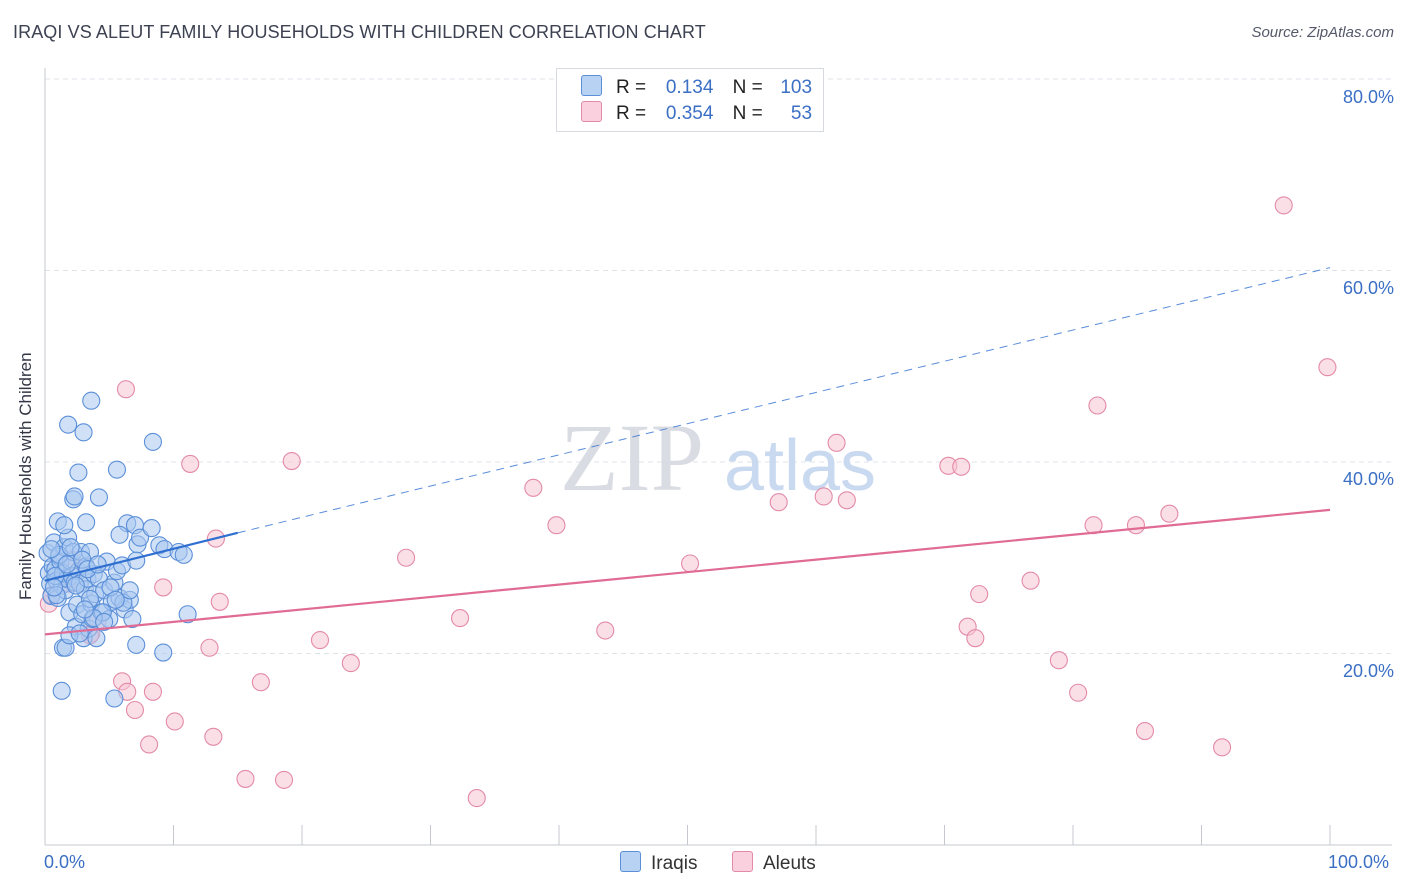  What do you see at coordinates (801, 113) in the screenshot?
I see `aleuts-n-value: 53` at bounding box center [801, 113].